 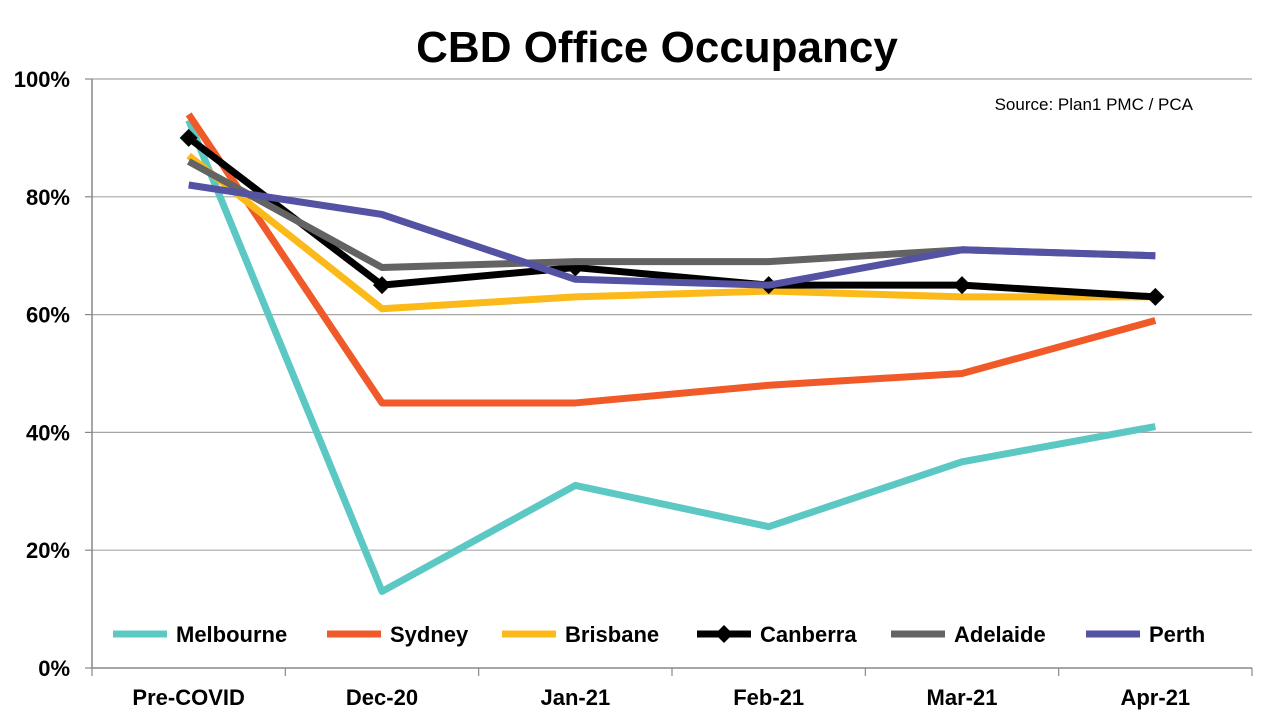 What do you see at coordinates (808, 634) in the screenshot?
I see `legend-label-canberra: Canberra` at bounding box center [808, 634].